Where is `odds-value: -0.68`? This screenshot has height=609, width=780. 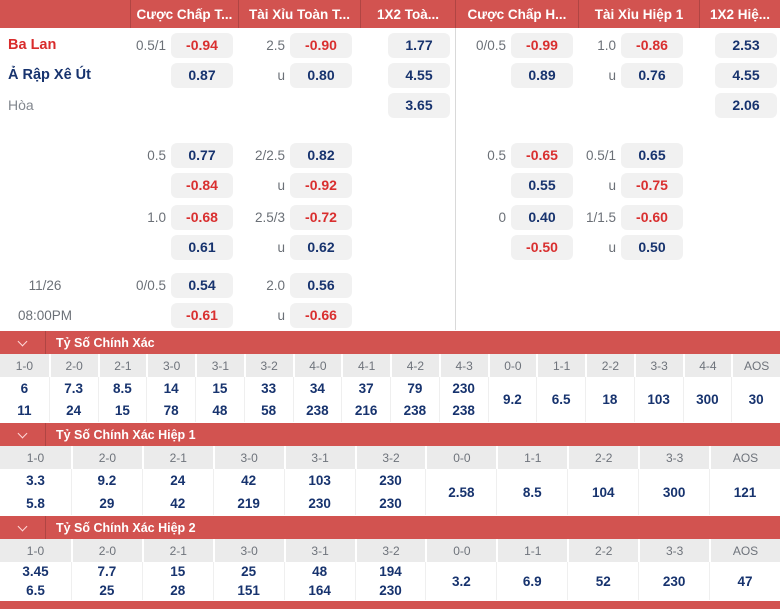 odds-value: -0.68 is located at coordinates (202, 217).